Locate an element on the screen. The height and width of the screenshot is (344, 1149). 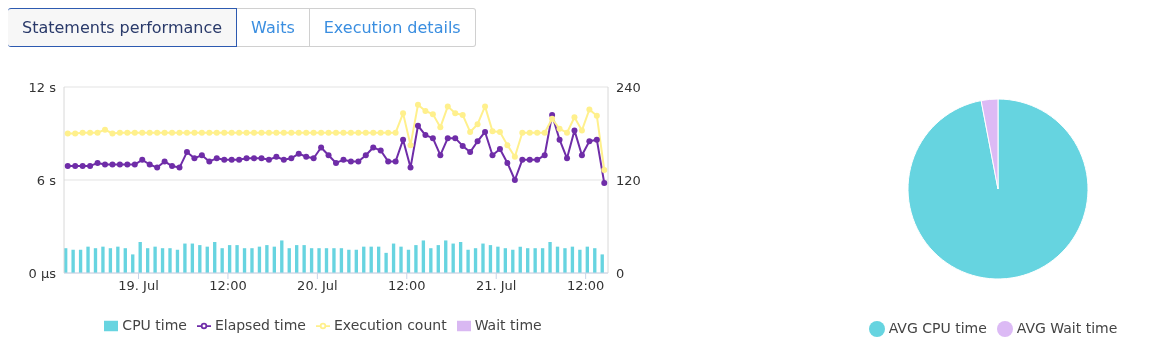
y-tick-label: 6 s is located at coordinates (46, 180).